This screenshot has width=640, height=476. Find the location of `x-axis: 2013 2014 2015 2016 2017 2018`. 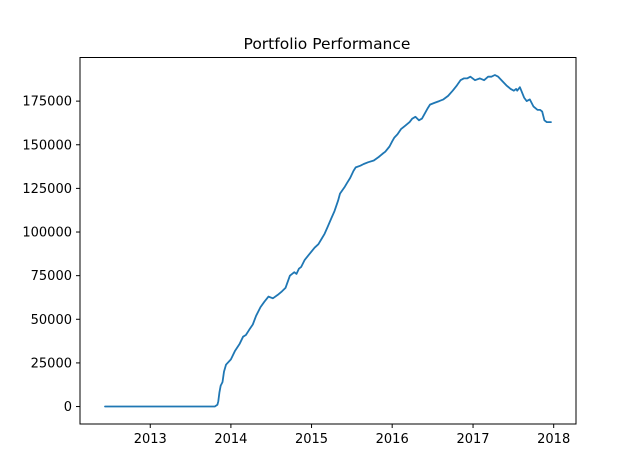

x-axis: 2013 2014 2015 2016 2017 2018 is located at coordinates (352, 435).